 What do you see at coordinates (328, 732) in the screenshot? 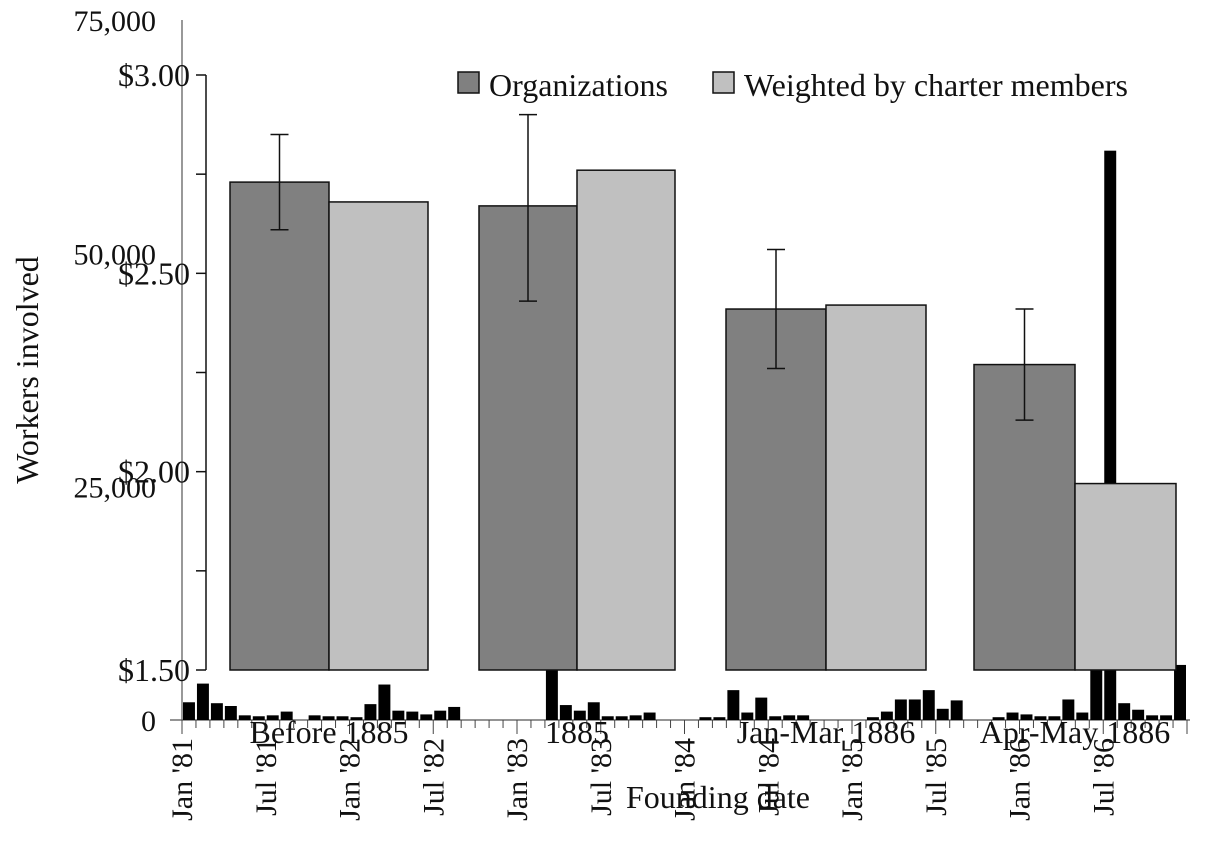
I see `category-label: Before 1885` at bounding box center [328, 732].